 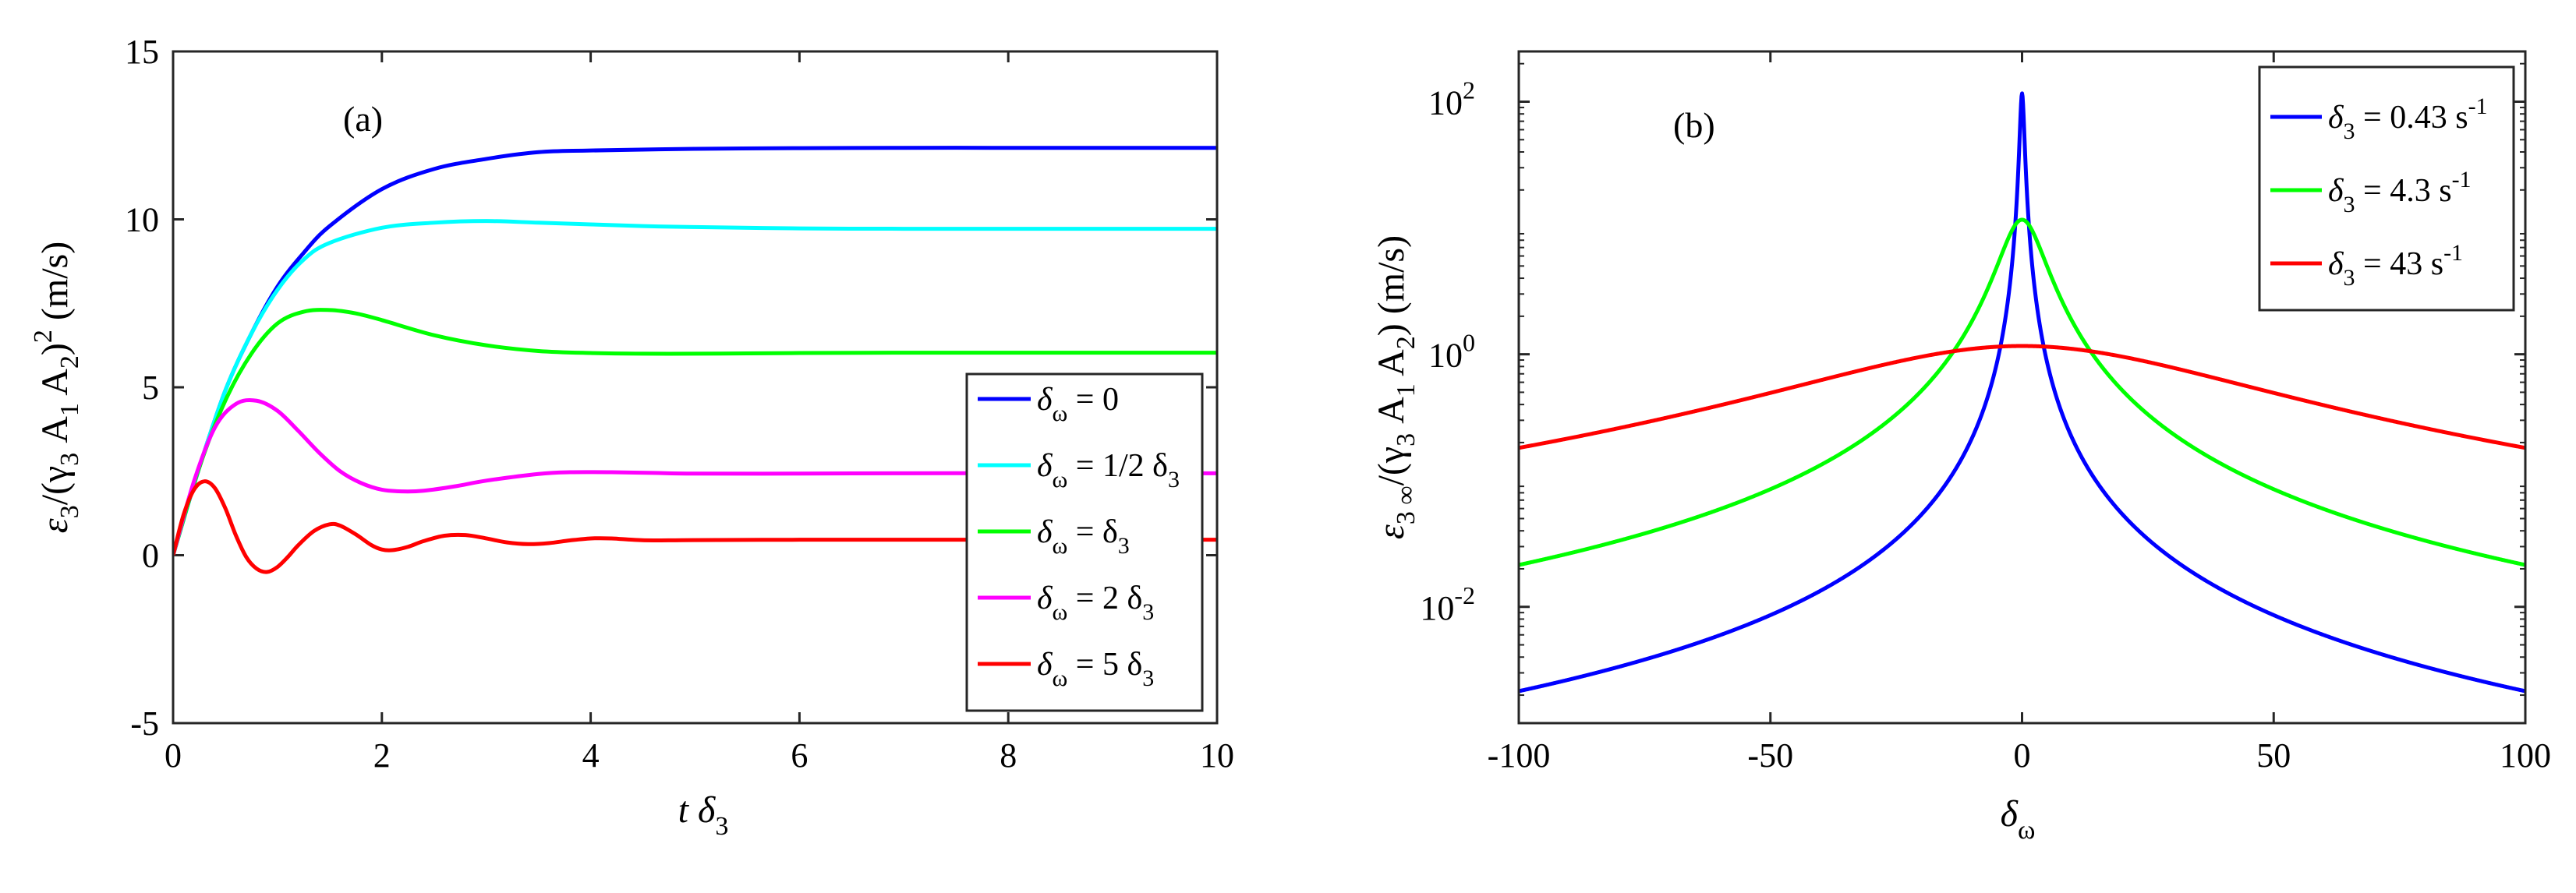 What do you see at coordinates (69, 362) in the screenshot?
I see `chart-a-ylabel-a2-sub: 2` at bounding box center [69, 362].